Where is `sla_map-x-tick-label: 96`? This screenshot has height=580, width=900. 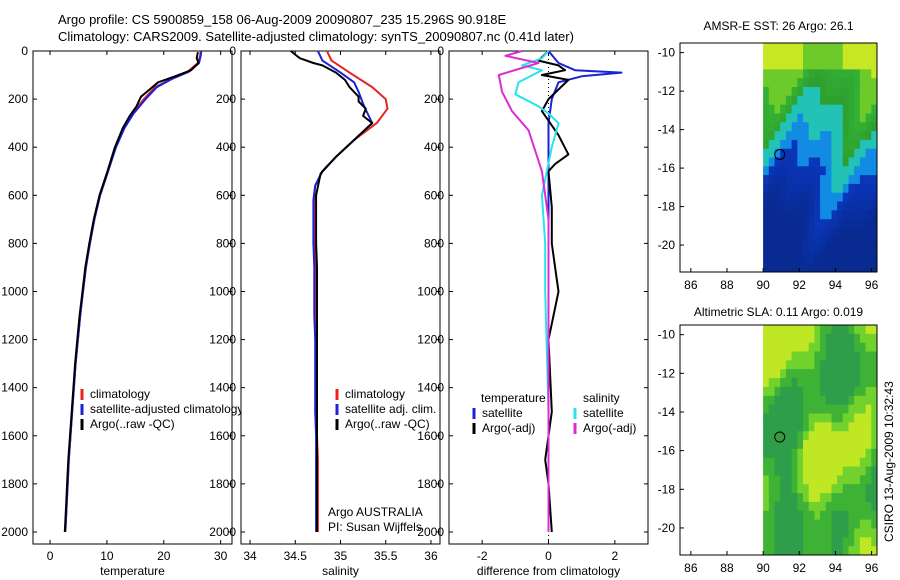
sla_map-x-tick-label: 96 is located at coordinates (872, 568).